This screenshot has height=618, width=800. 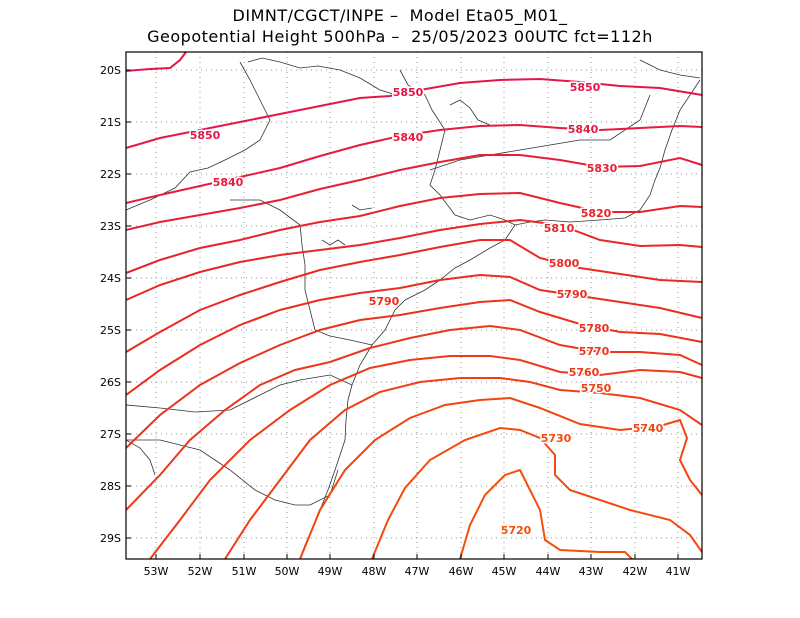 I want to click on x-tick: 43W, so click(x=591, y=571).